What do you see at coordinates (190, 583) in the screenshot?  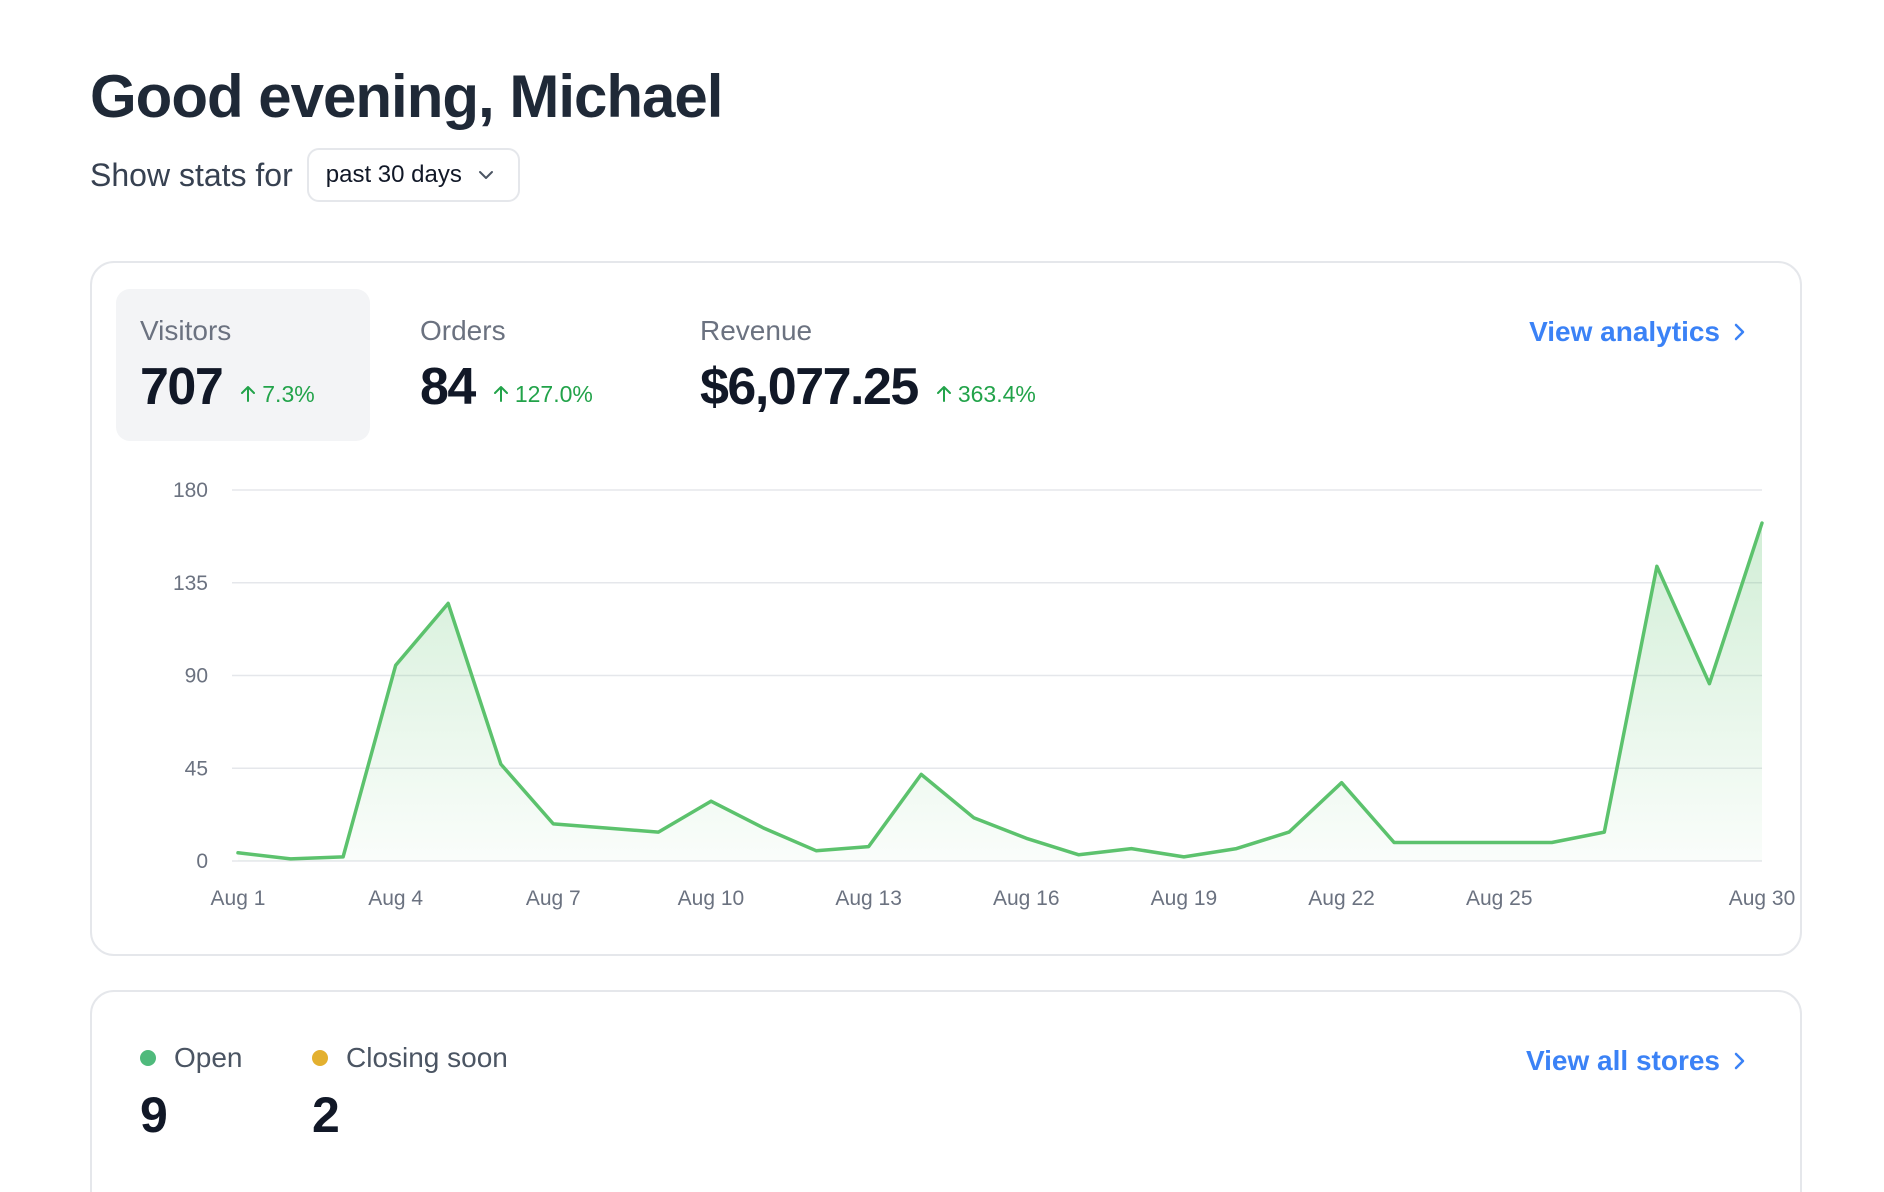 I see `y-tick-label: 135` at bounding box center [190, 583].